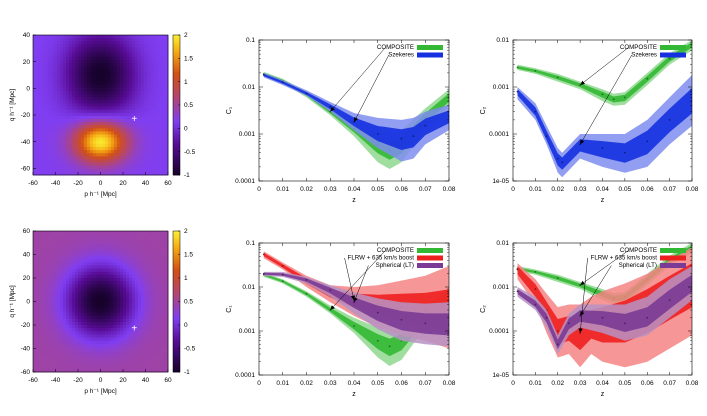  I want to click on colorbar: 2 1.5 1 0.5 0 -0.5 -1, so click(184, 105).